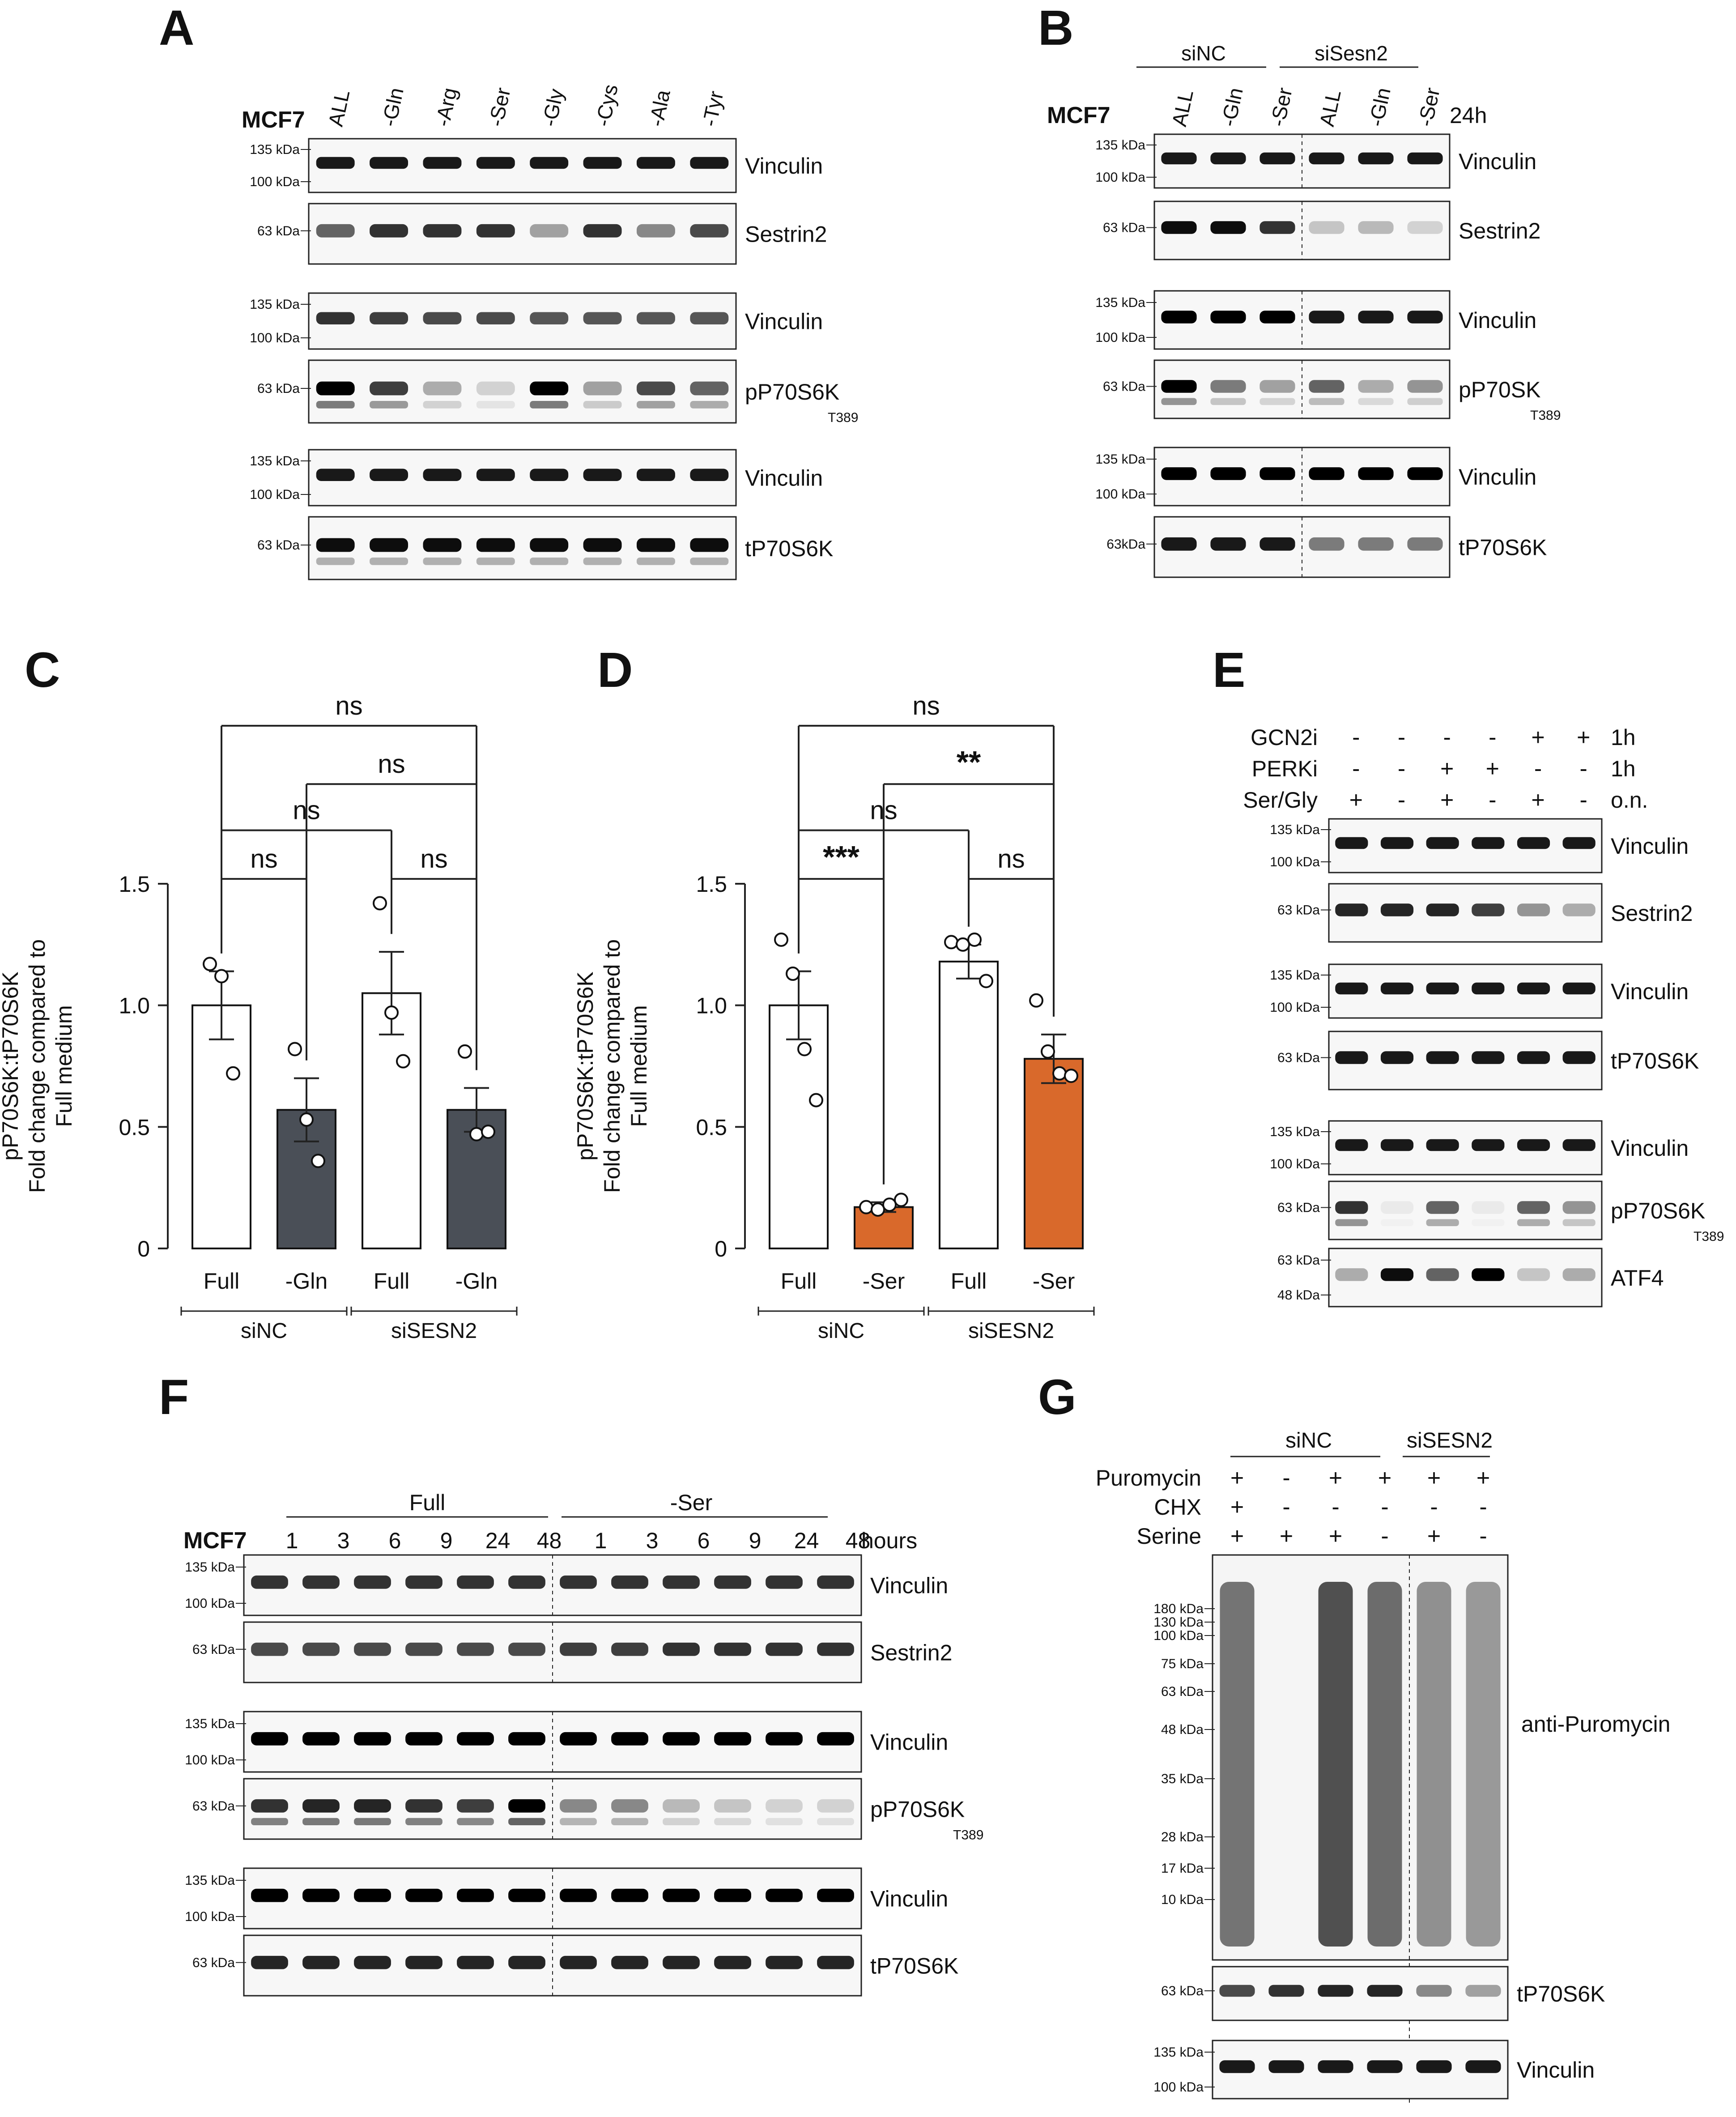 The width and height of the screenshot is (1736, 2117). I want to click on treatment-name: Ser/Gly, so click(1280, 800).